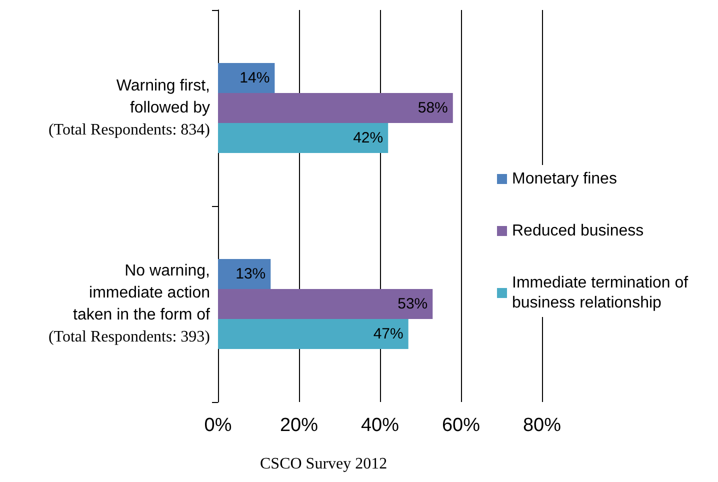 The image size is (718, 482). Describe the element at coordinates (129, 108) in the screenshot. I see `y-tick-label: Warning first, followed by (Total Respondents: 834)` at that location.